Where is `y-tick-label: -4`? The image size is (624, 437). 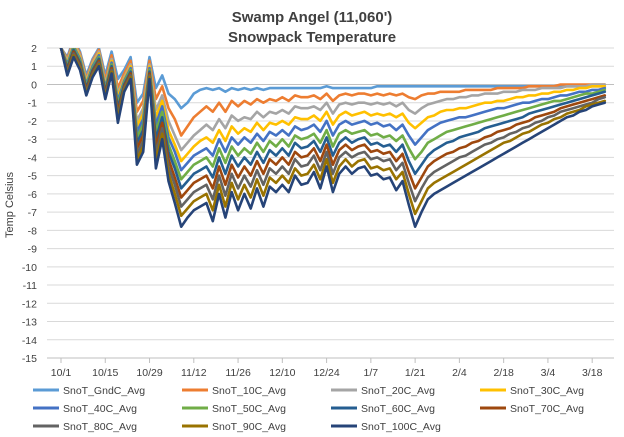 y-tick-label: -4 is located at coordinates (32, 158).